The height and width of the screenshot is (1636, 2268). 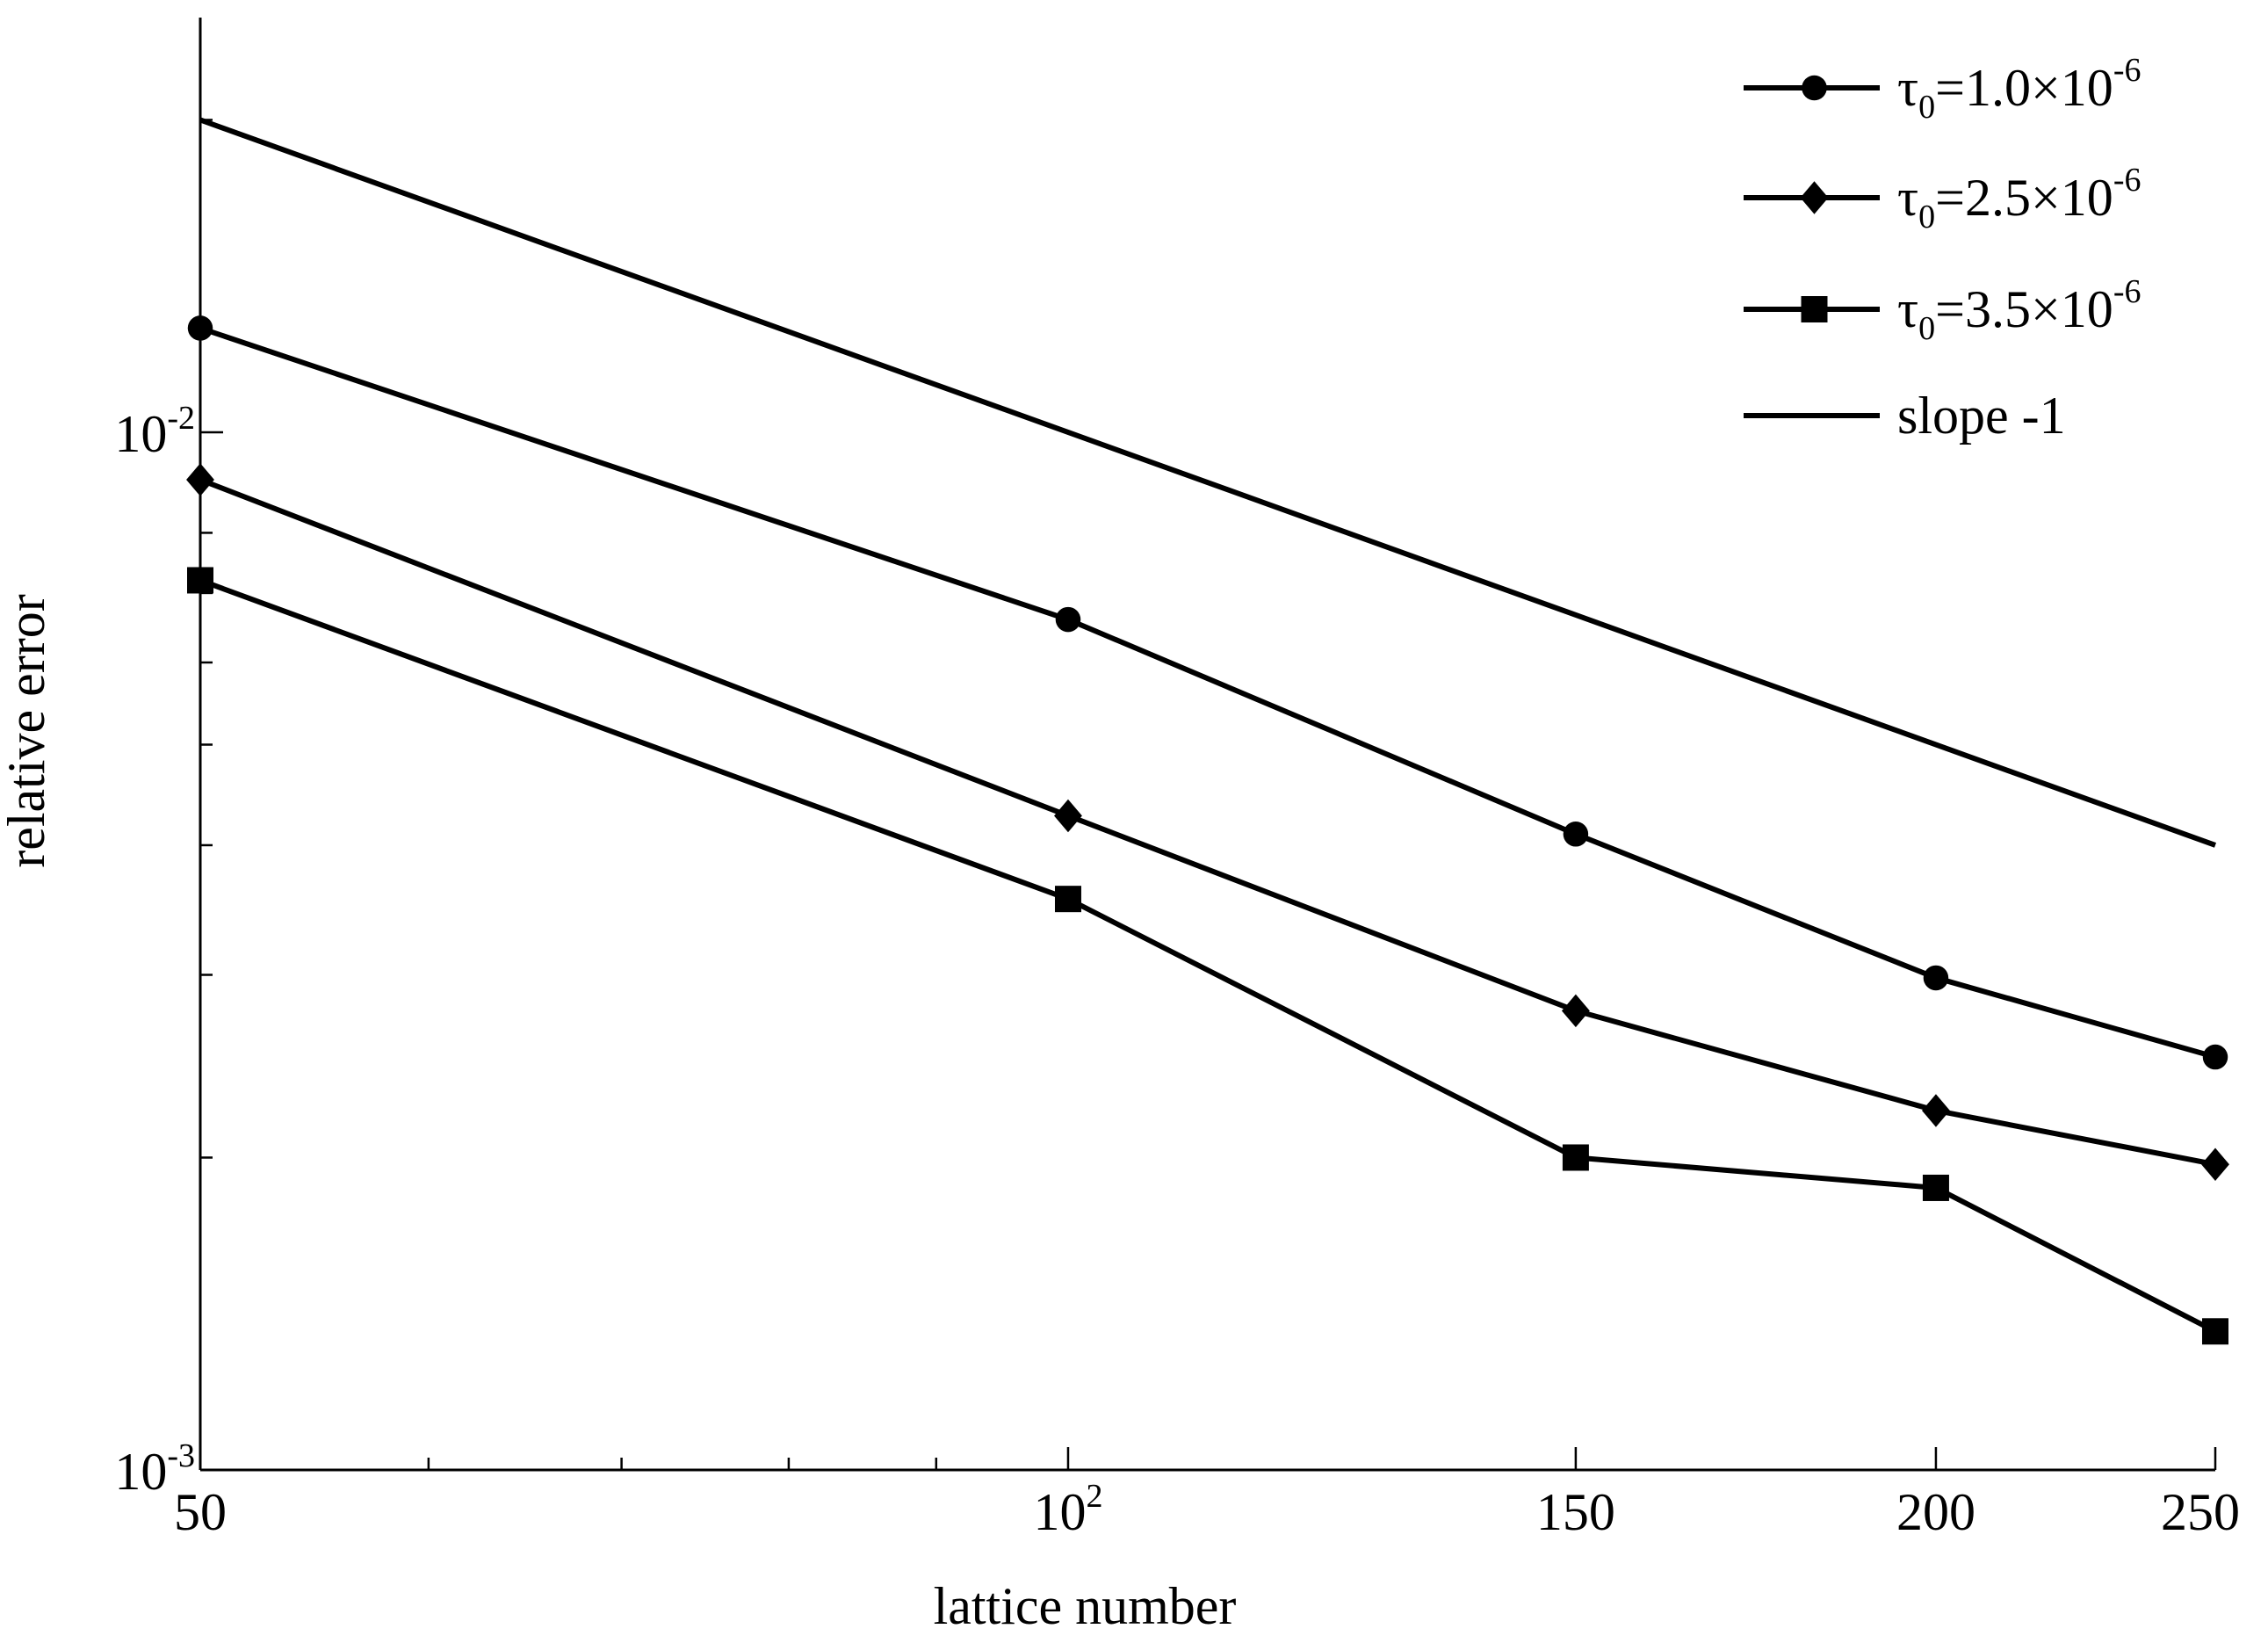 I want to click on x-tick-label: 50, so click(x=201, y=1512).